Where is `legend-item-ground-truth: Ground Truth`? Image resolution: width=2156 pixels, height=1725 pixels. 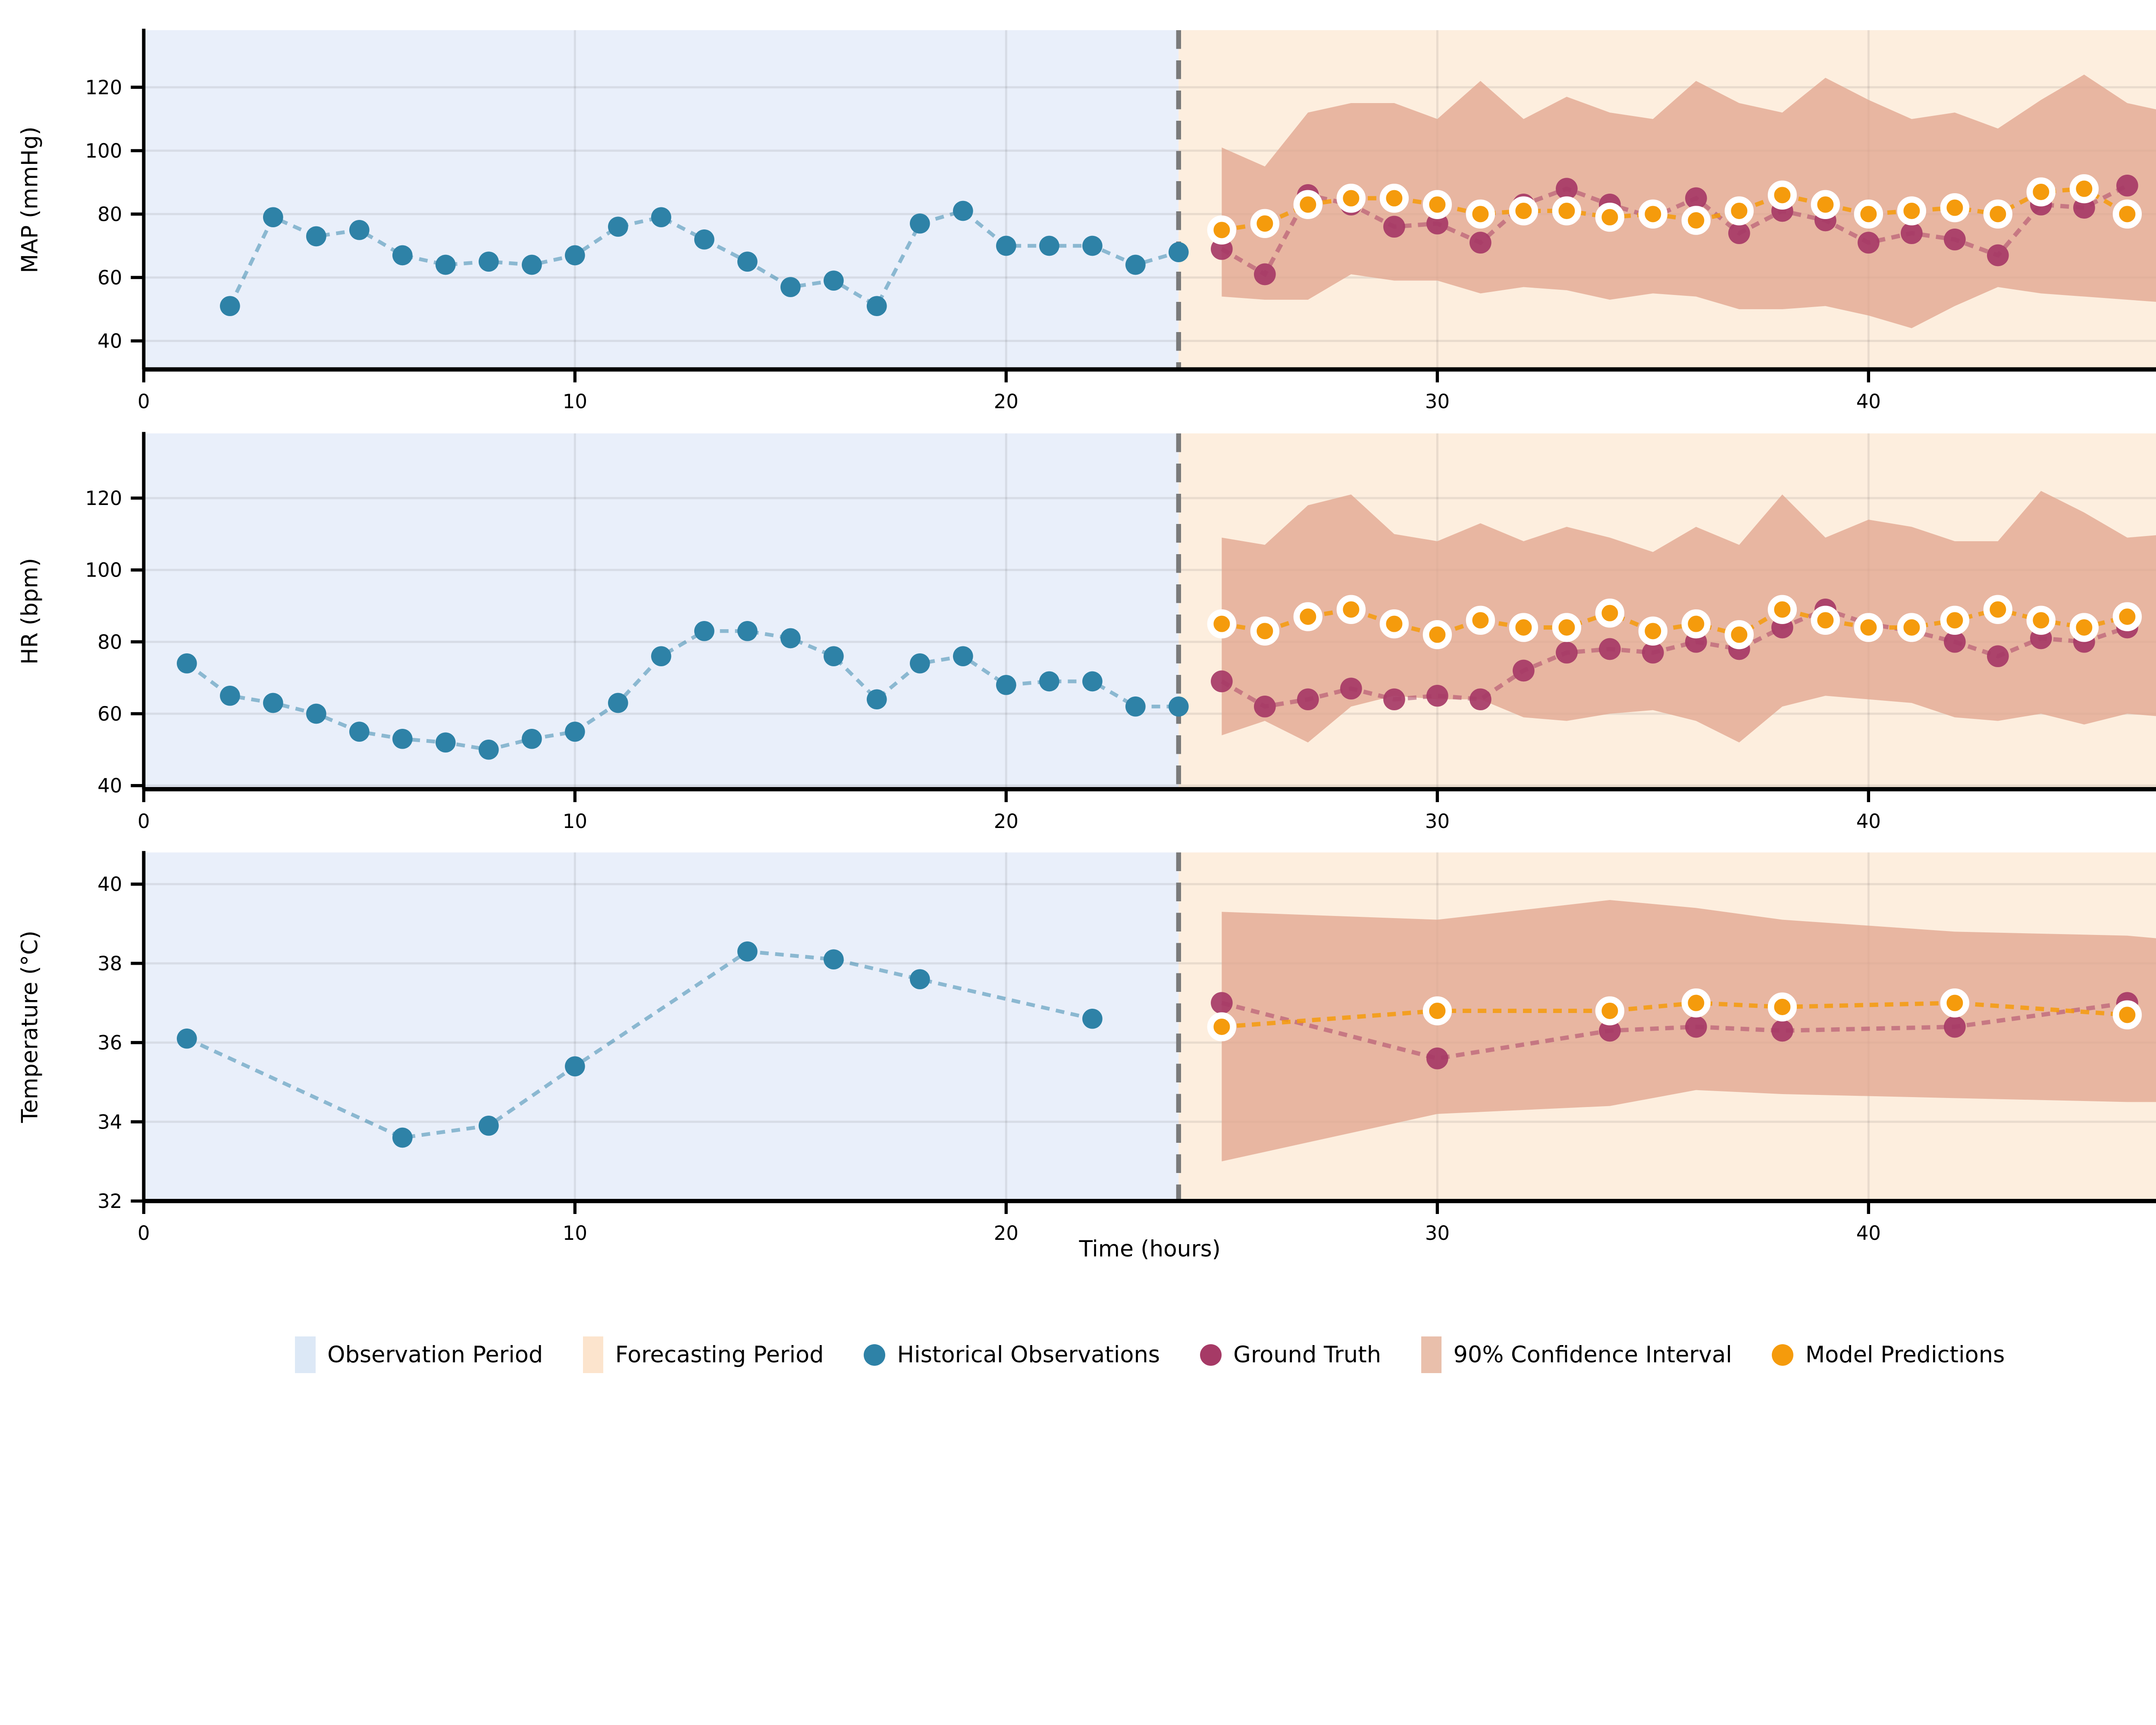
legend-item-ground-truth: Ground Truth is located at coordinates (1290, 1355).